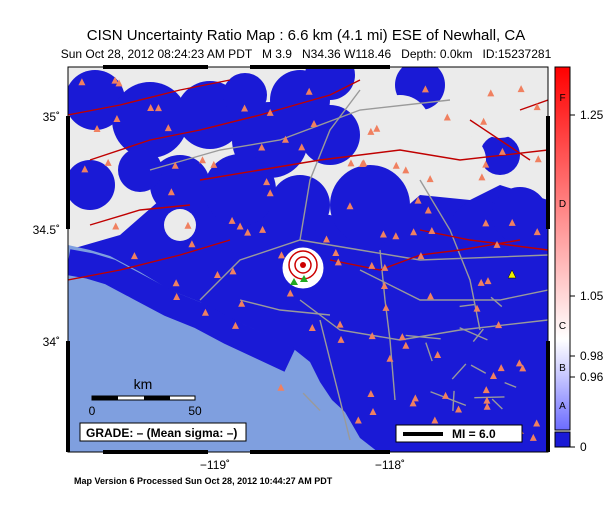 This screenshot has width=612, height=520. What do you see at coordinates (592, 296) in the screenshot?
I see `colorbar-tick-label: 1.05` at bounding box center [592, 296].